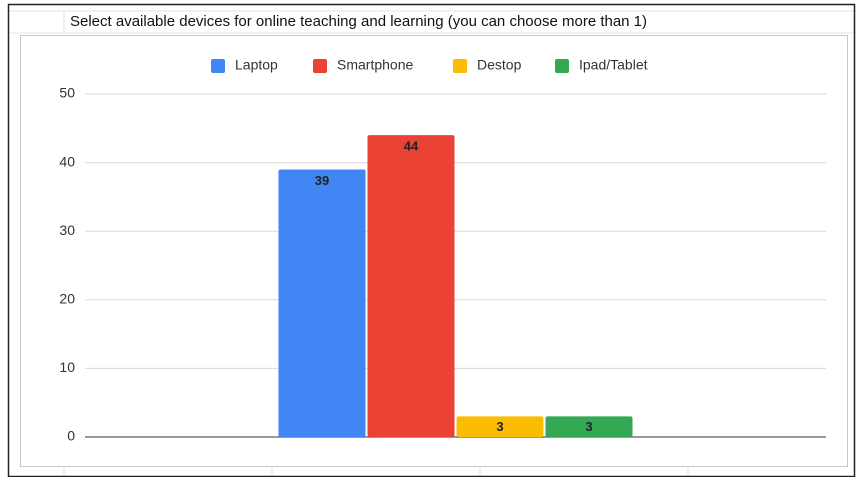 This screenshot has height=477, width=856. I want to click on legend-label: Ipad/Tablet, so click(613, 65).